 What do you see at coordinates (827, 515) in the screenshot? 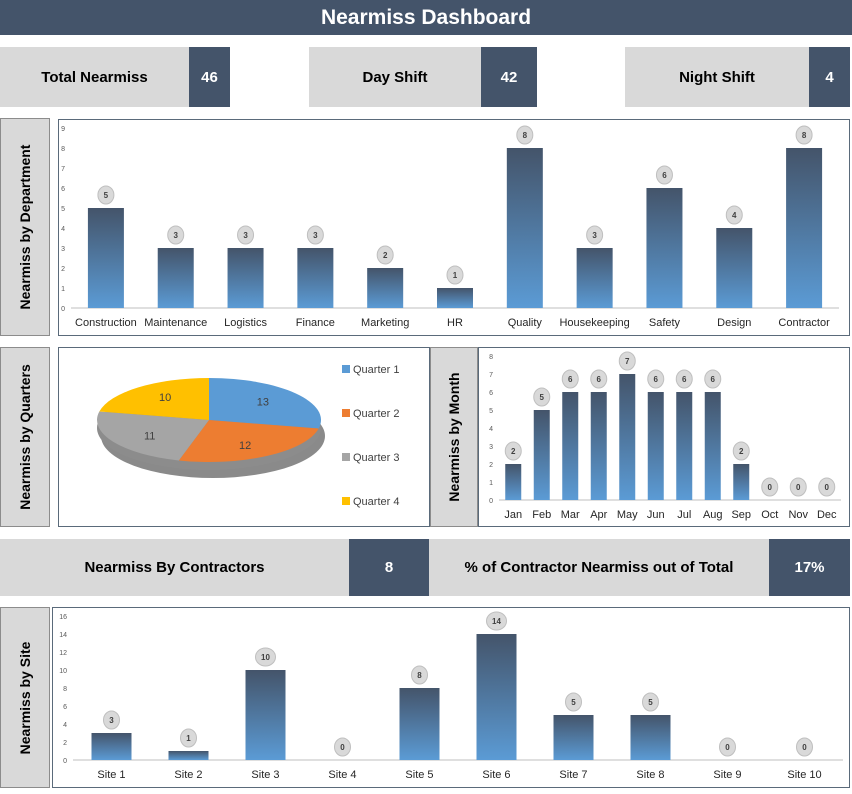
I see `x-tick-label: Dec` at bounding box center [827, 515].